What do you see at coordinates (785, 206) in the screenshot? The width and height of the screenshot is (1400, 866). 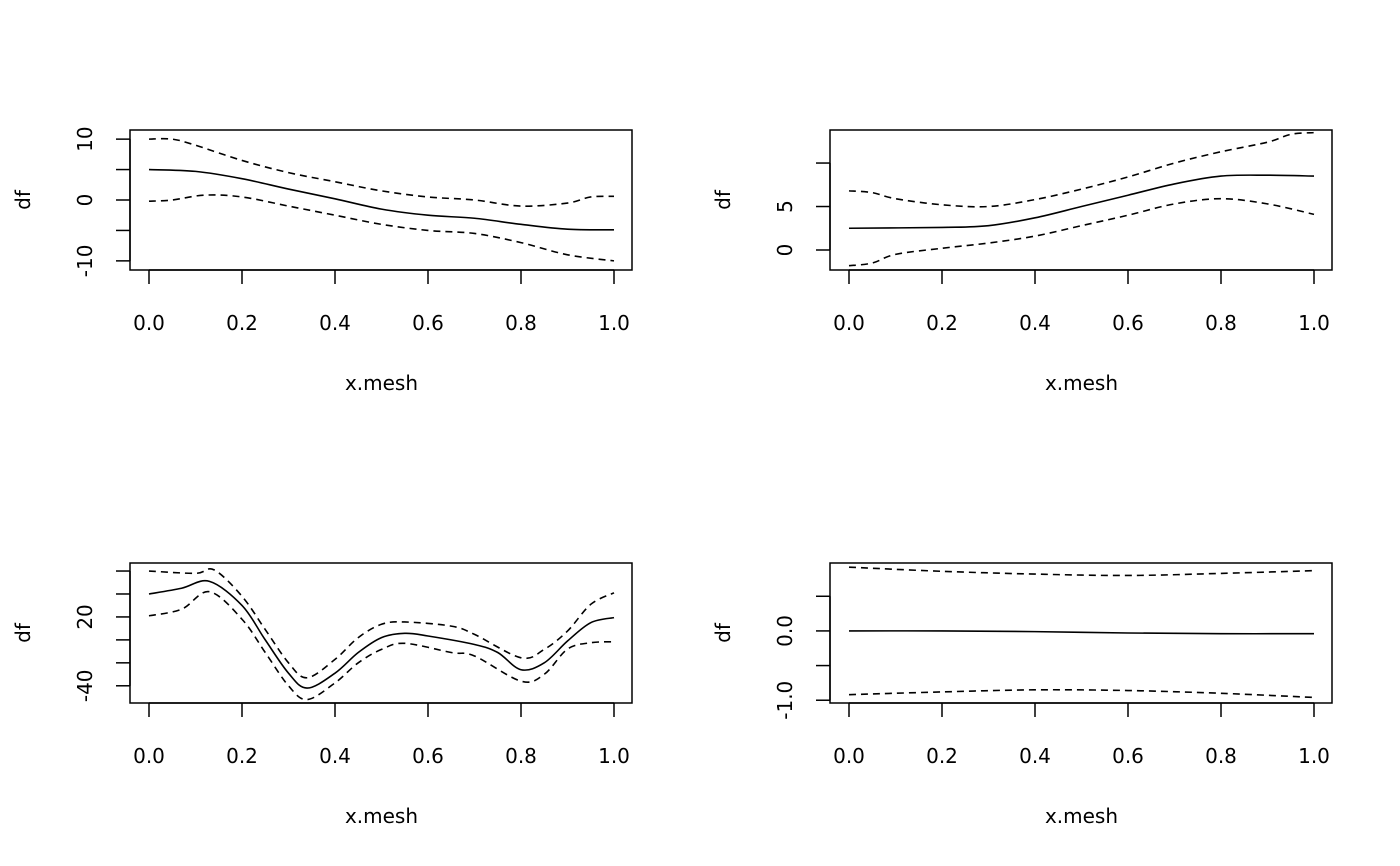 I see `y-tick-label: 5` at bounding box center [785, 206].